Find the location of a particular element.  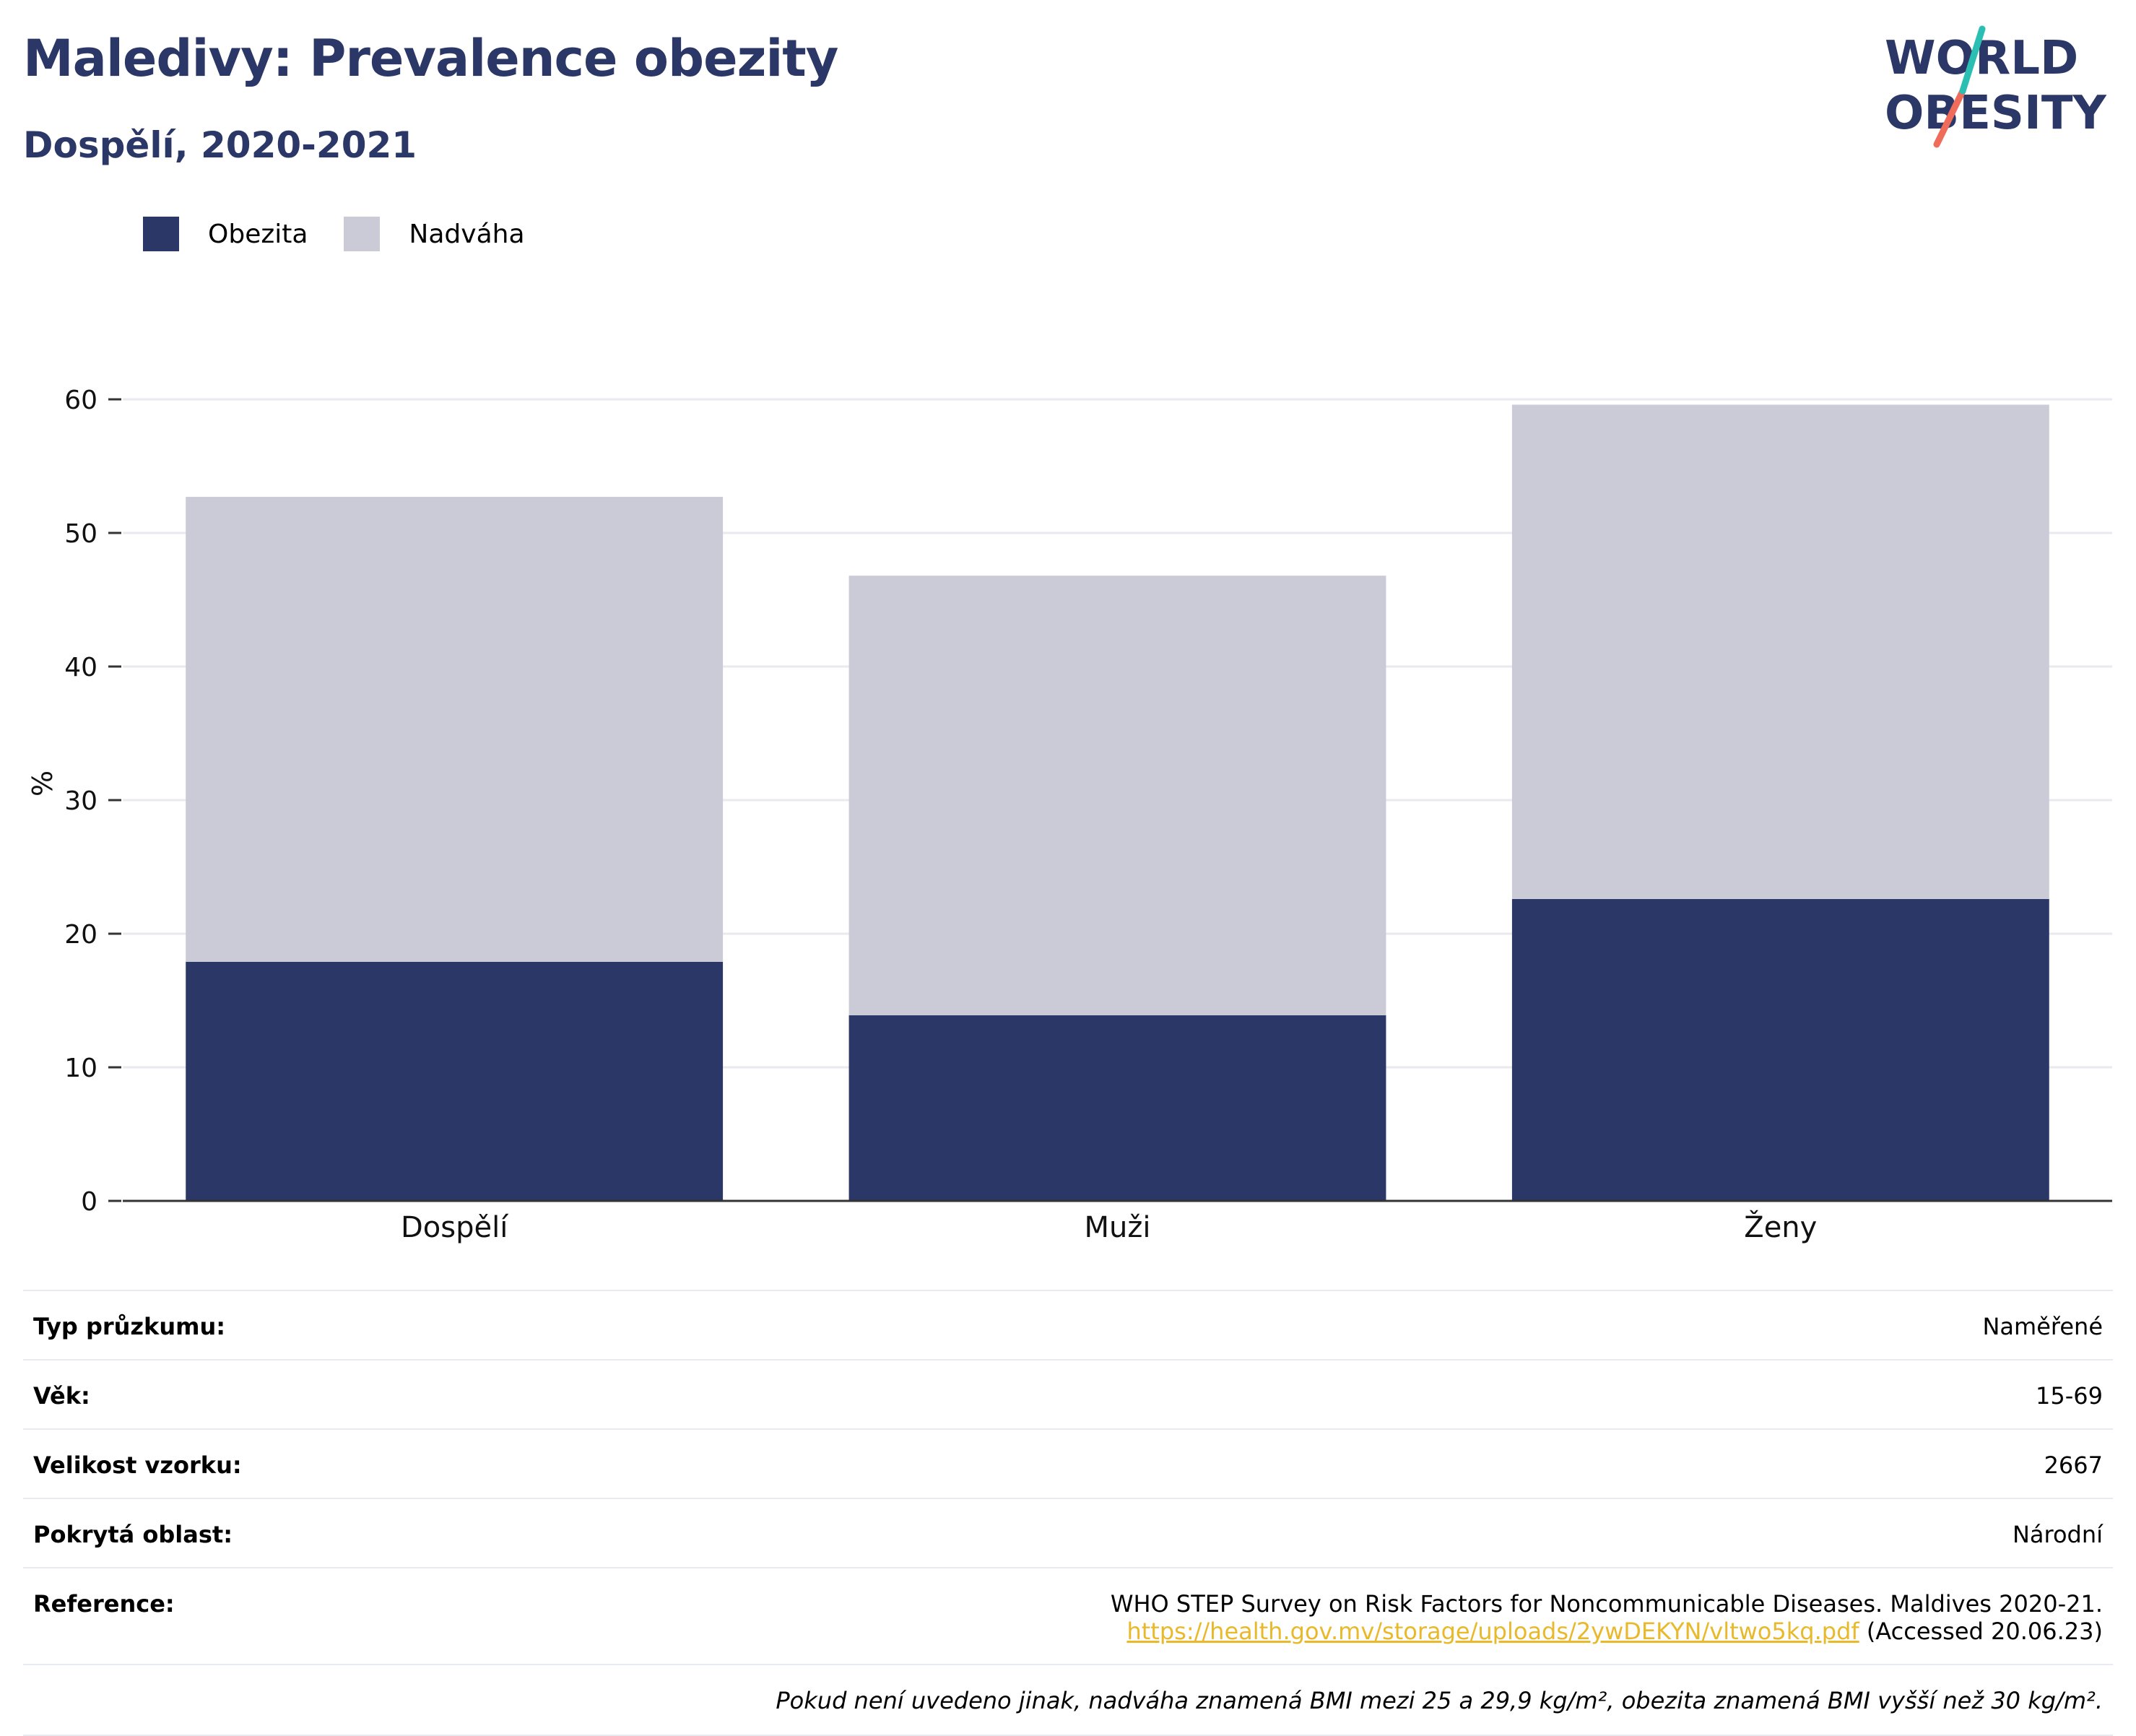

x-tick-label: Muži is located at coordinates (1118, 1227).